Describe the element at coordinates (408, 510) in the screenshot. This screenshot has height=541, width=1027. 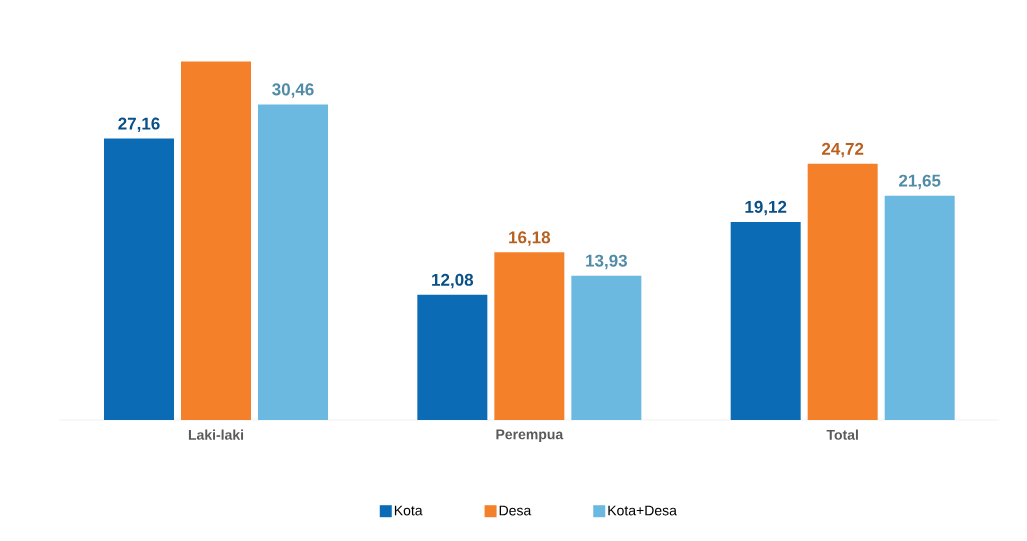
I see `legend-label: Kota` at that location.